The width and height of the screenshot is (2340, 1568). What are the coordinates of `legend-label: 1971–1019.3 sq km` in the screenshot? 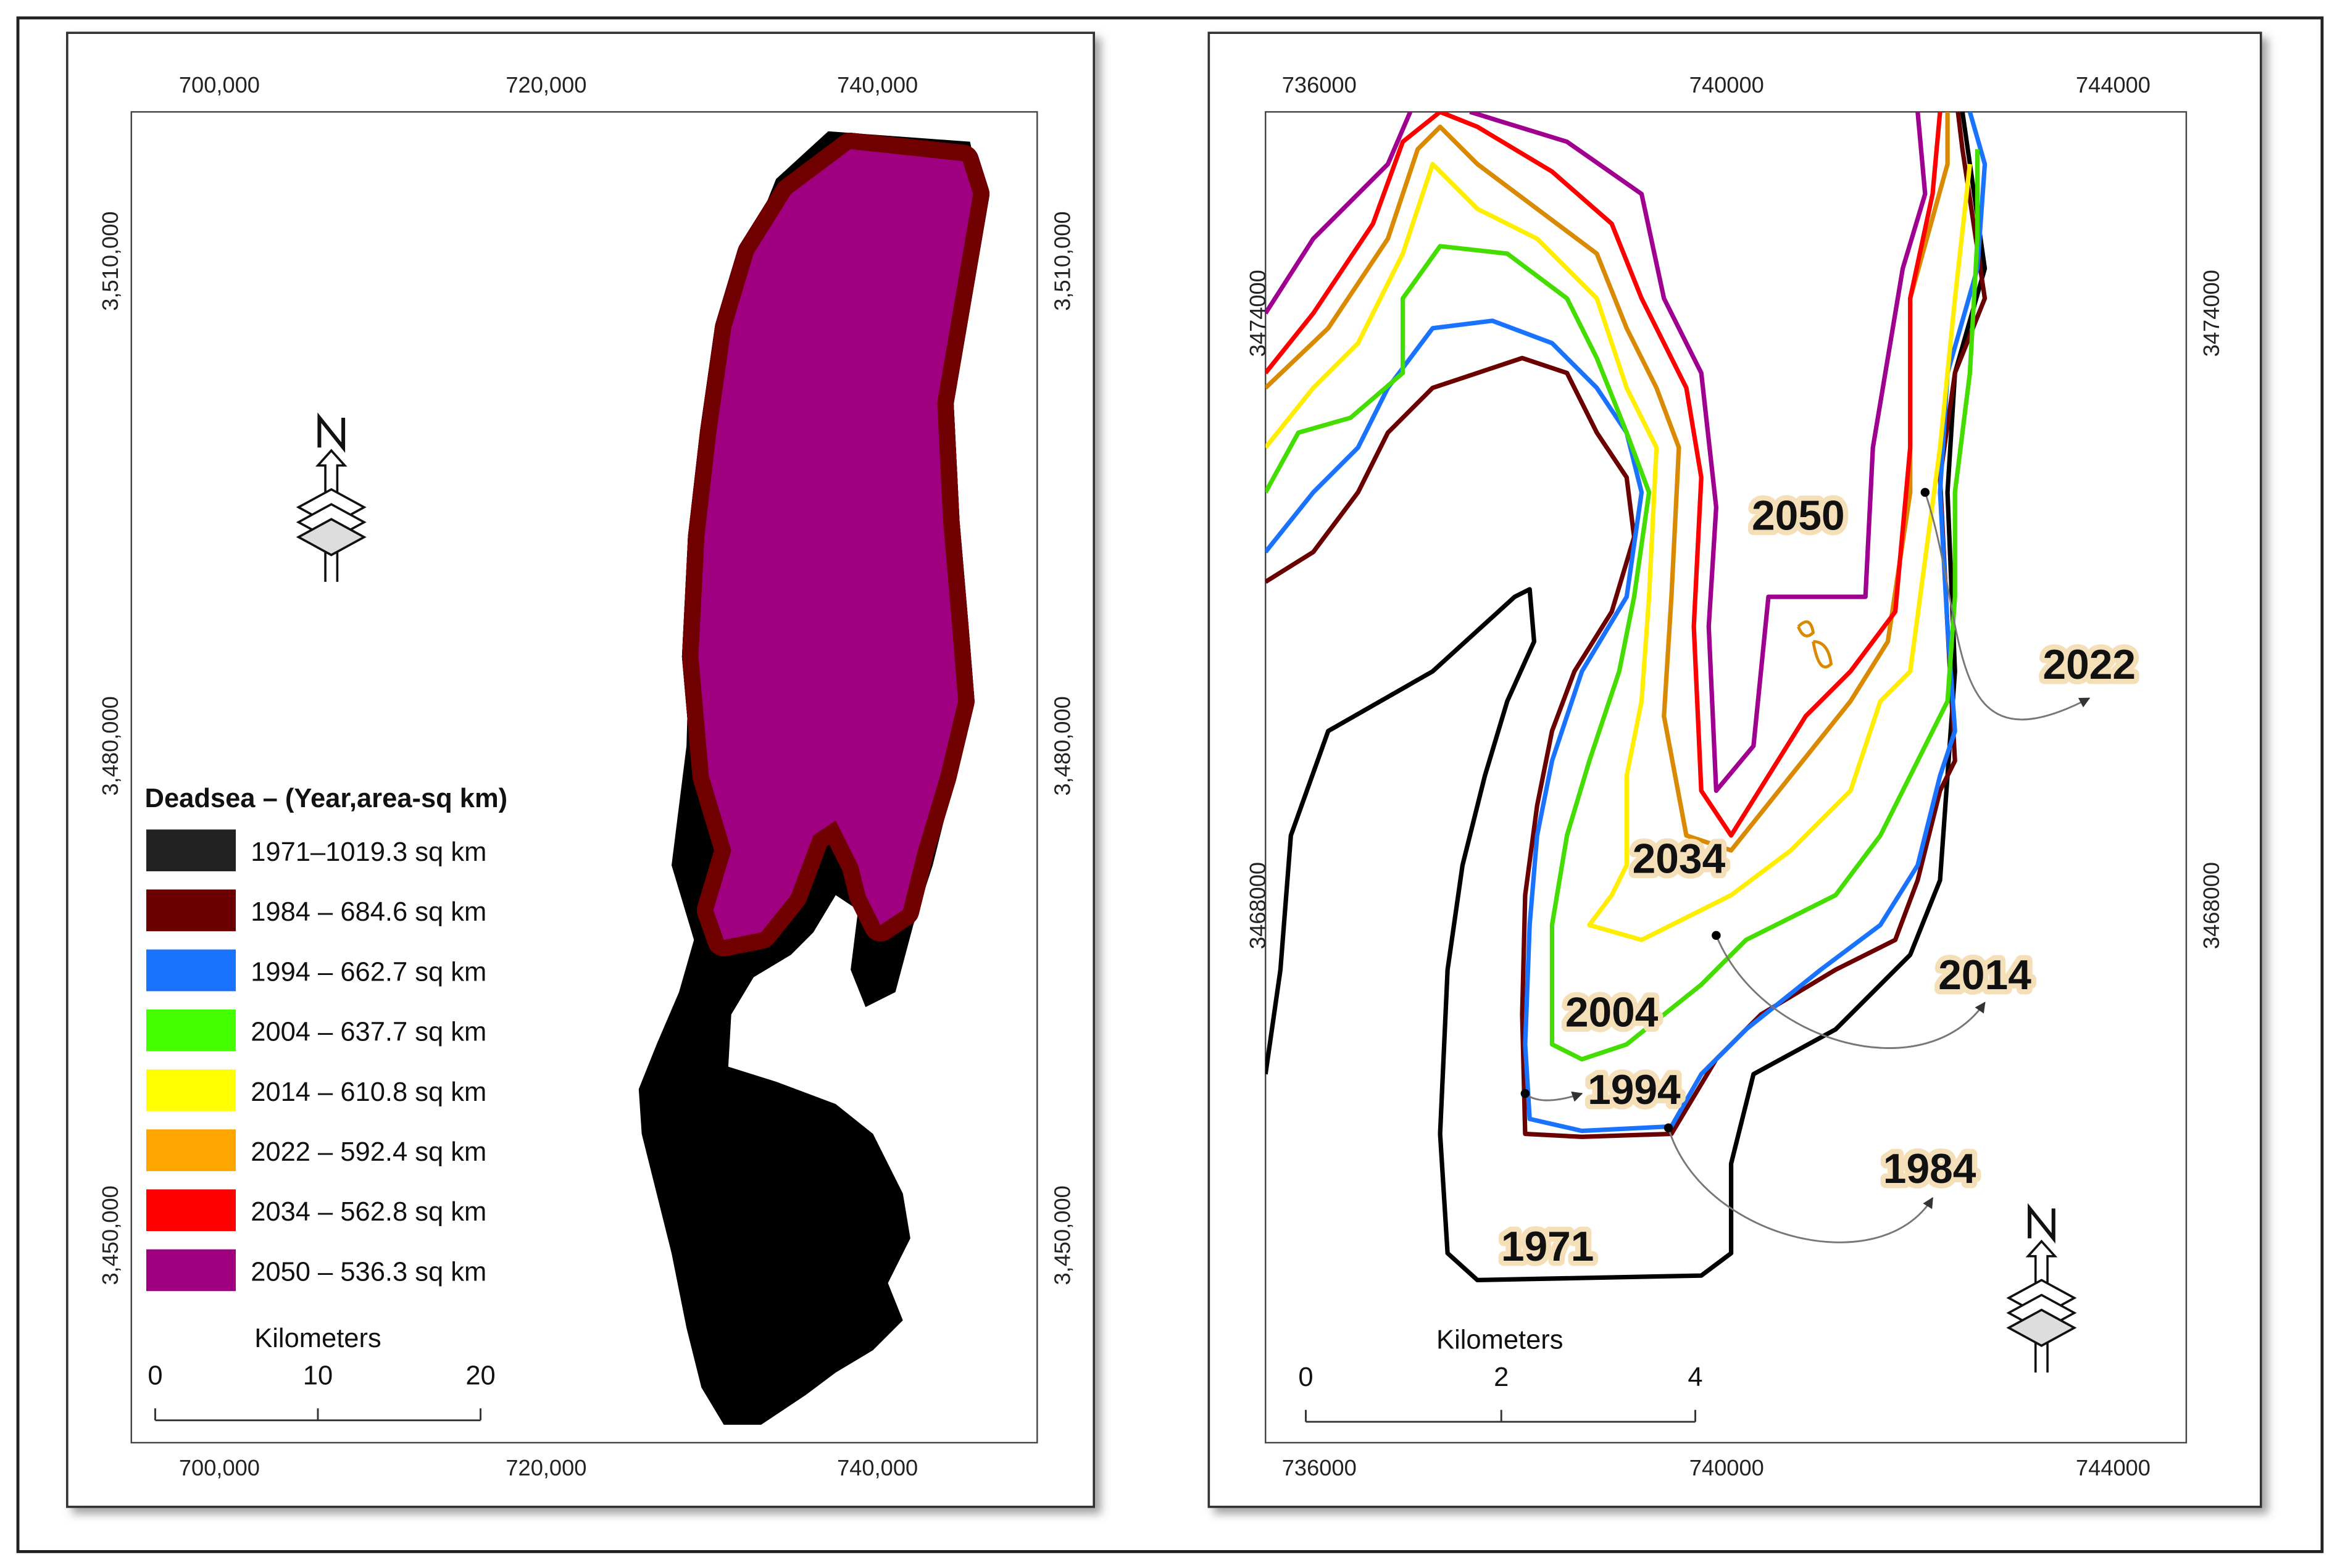 It's located at (368, 852).